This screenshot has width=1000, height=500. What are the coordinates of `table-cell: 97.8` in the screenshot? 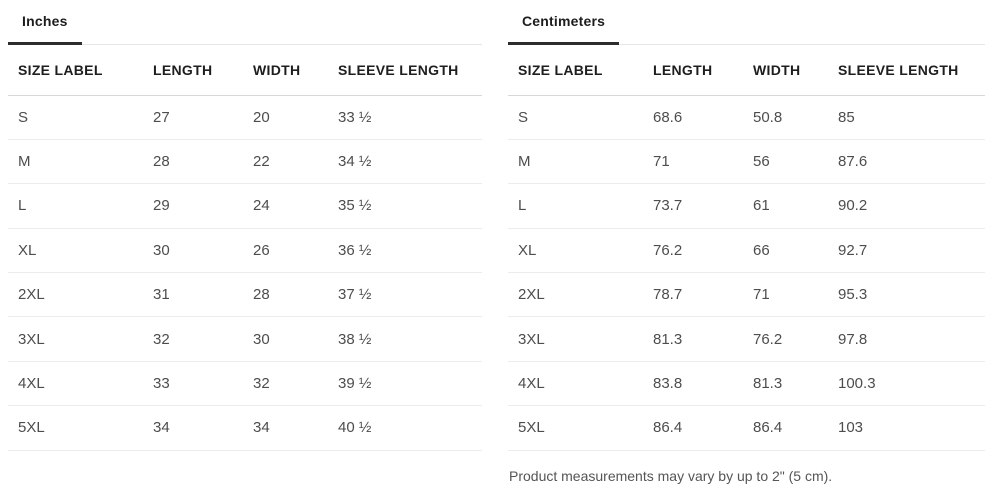 It's located at (906, 339).